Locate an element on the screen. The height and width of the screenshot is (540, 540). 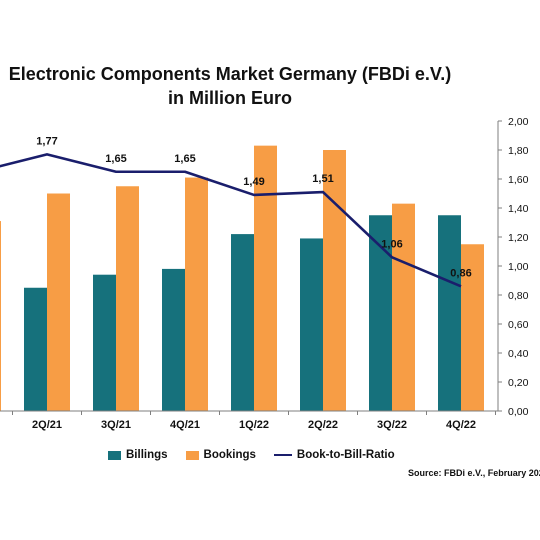
x-tick-label: 2Q/22 is located at coordinates (323, 425).